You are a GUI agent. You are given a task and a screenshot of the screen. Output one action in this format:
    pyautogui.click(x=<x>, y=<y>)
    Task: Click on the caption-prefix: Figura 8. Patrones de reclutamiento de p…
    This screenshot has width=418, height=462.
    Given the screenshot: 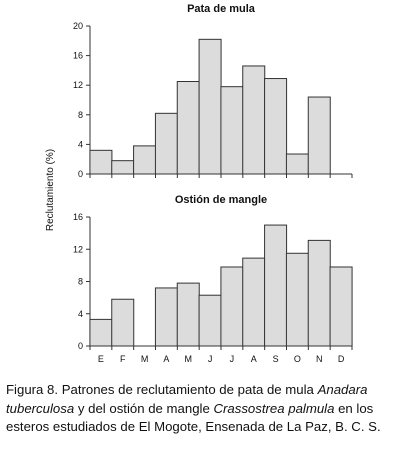 What is the action you would take?
    pyautogui.click(x=162, y=389)
    